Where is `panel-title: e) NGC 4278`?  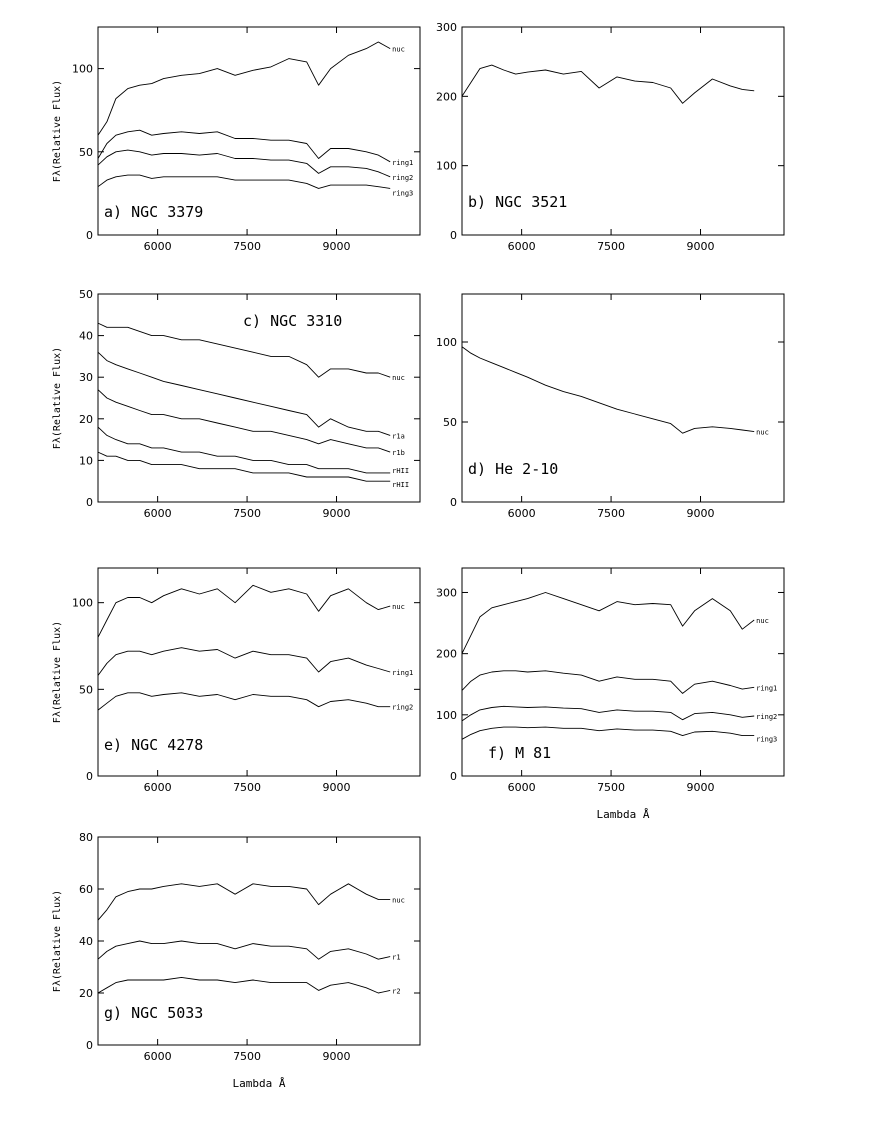
panel-title: e) NGC 4278 is located at coordinates (153, 745).